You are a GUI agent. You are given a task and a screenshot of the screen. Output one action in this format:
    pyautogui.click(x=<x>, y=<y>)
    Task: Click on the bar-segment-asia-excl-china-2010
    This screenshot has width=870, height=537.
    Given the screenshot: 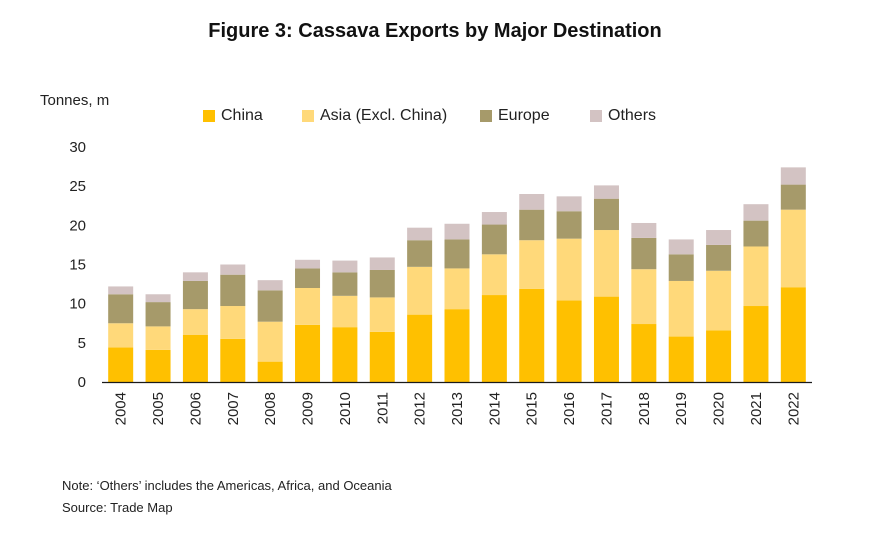 What is the action you would take?
    pyautogui.click(x=345, y=311)
    